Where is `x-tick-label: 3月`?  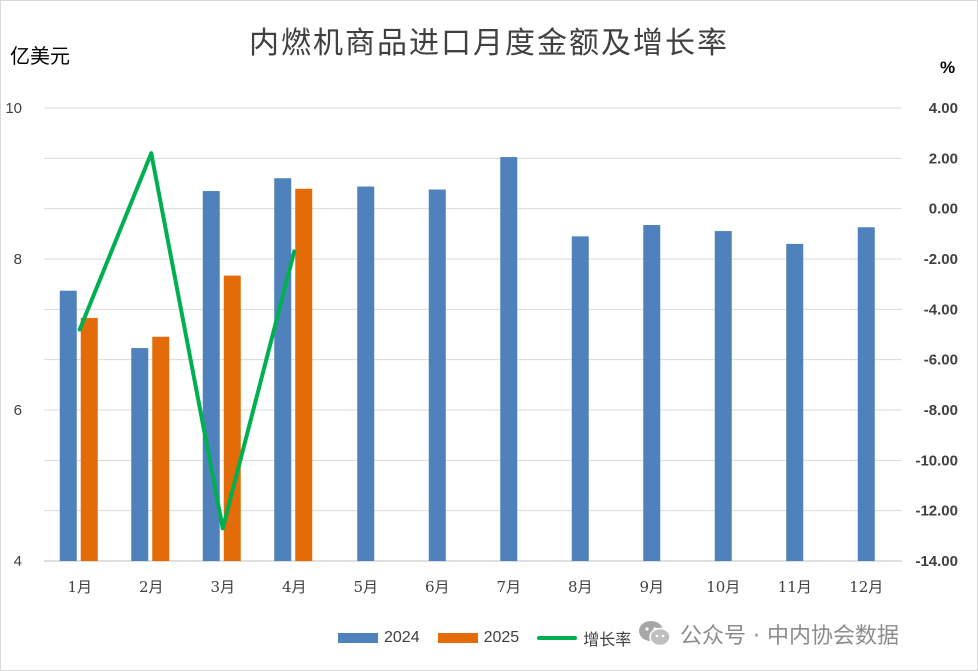
x-tick-label: 3月 is located at coordinates (222, 587).